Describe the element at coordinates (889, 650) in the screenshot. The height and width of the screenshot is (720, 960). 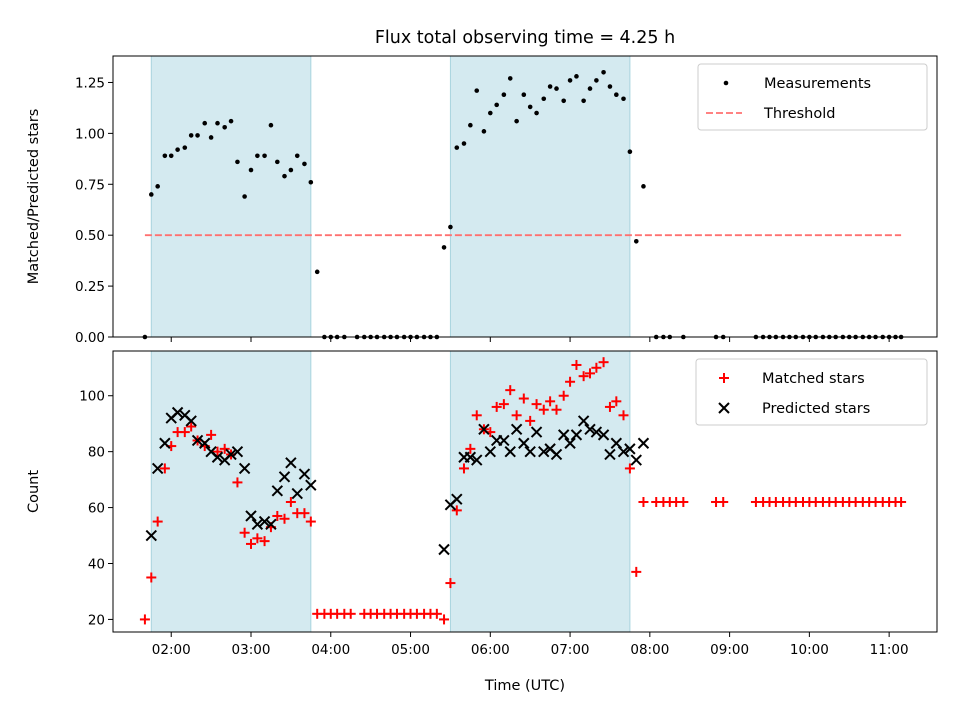
I see `x-tick-label: 11:00` at that location.